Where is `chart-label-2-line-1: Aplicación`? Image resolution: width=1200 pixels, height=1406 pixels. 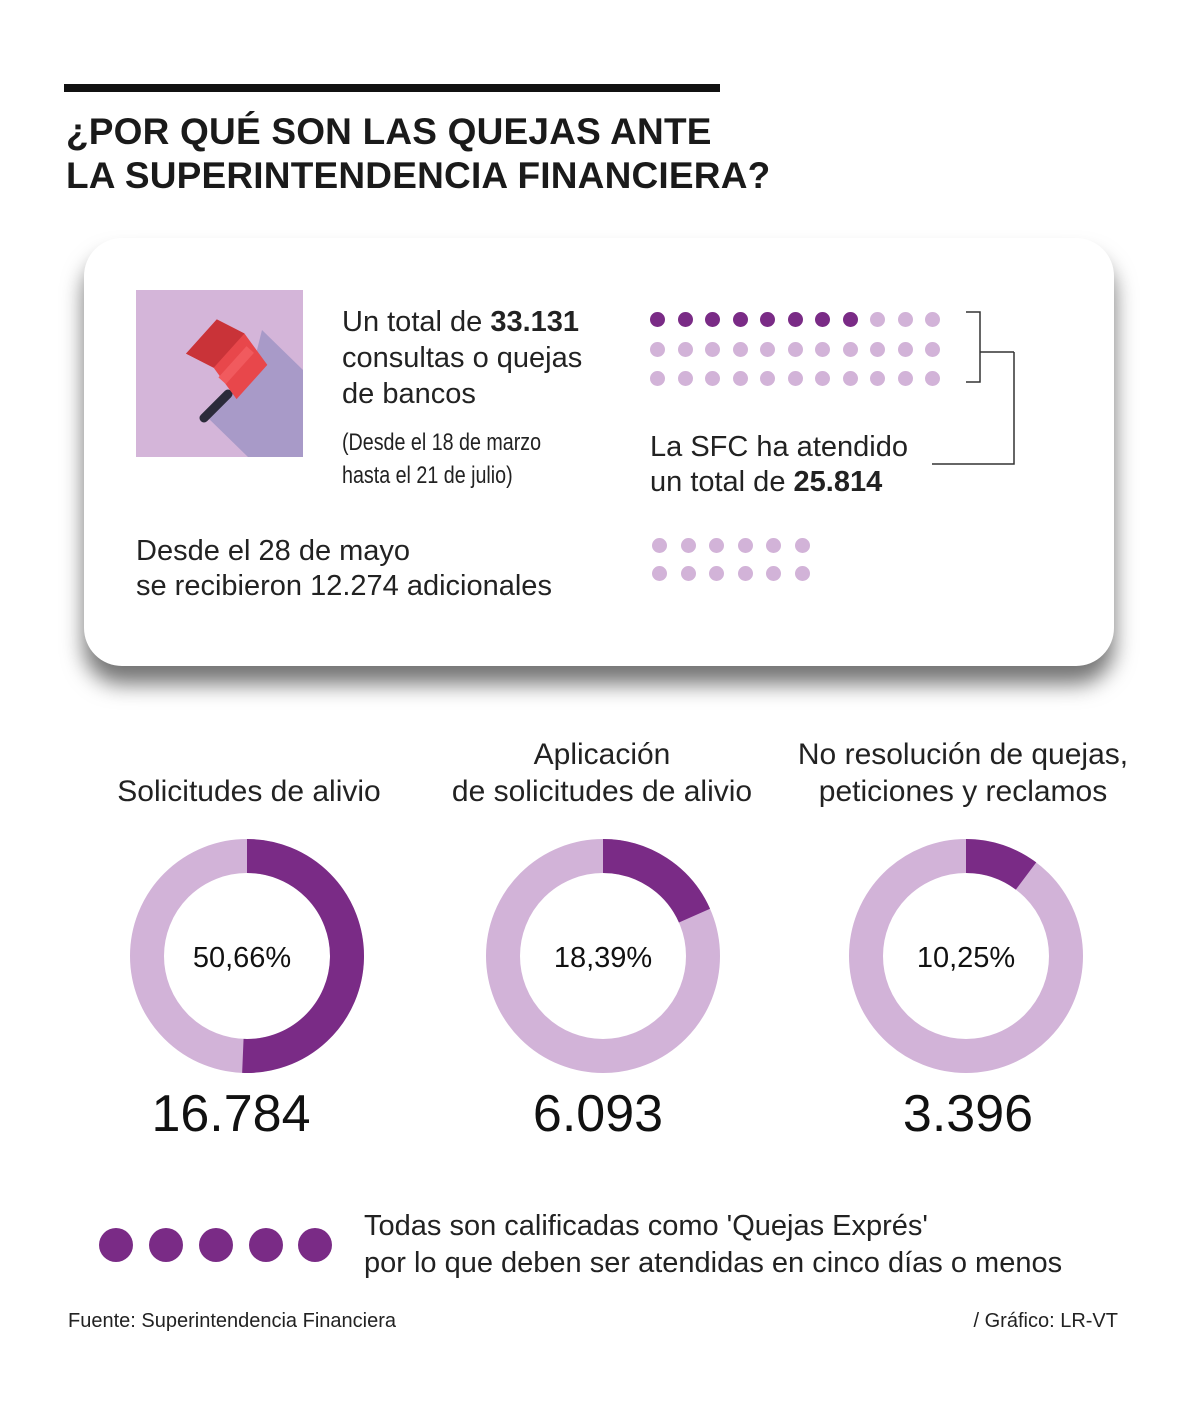 chart-label-2-line-1: Aplicación is located at coordinates (602, 754).